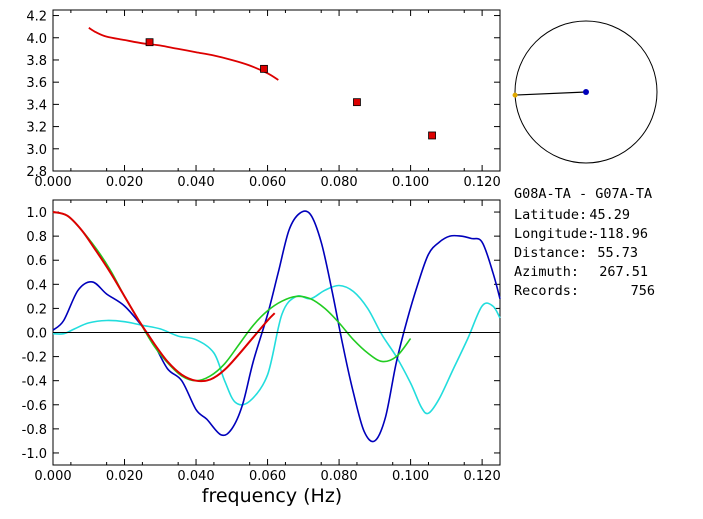 This screenshot has width=703, height=519. What do you see at coordinates (619, 234) in the screenshot?
I see `info-longitude-value: -118.96` at bounding box center [619, 234].